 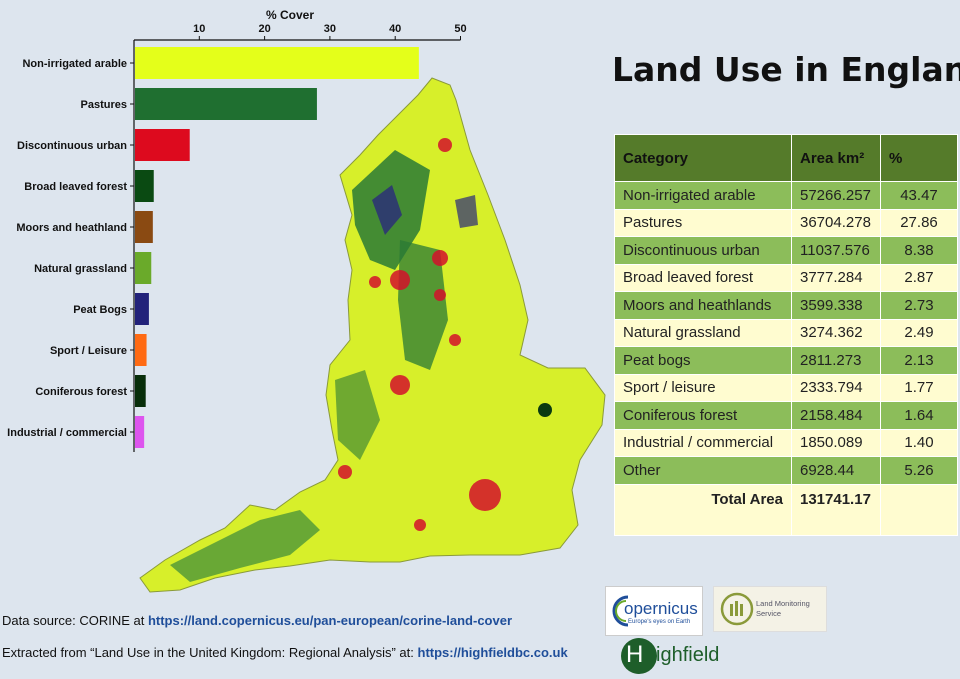 What do you see at coordinates (919, 509) in the screenshot?
I see `total-percent` at bounding box center [919, 509].